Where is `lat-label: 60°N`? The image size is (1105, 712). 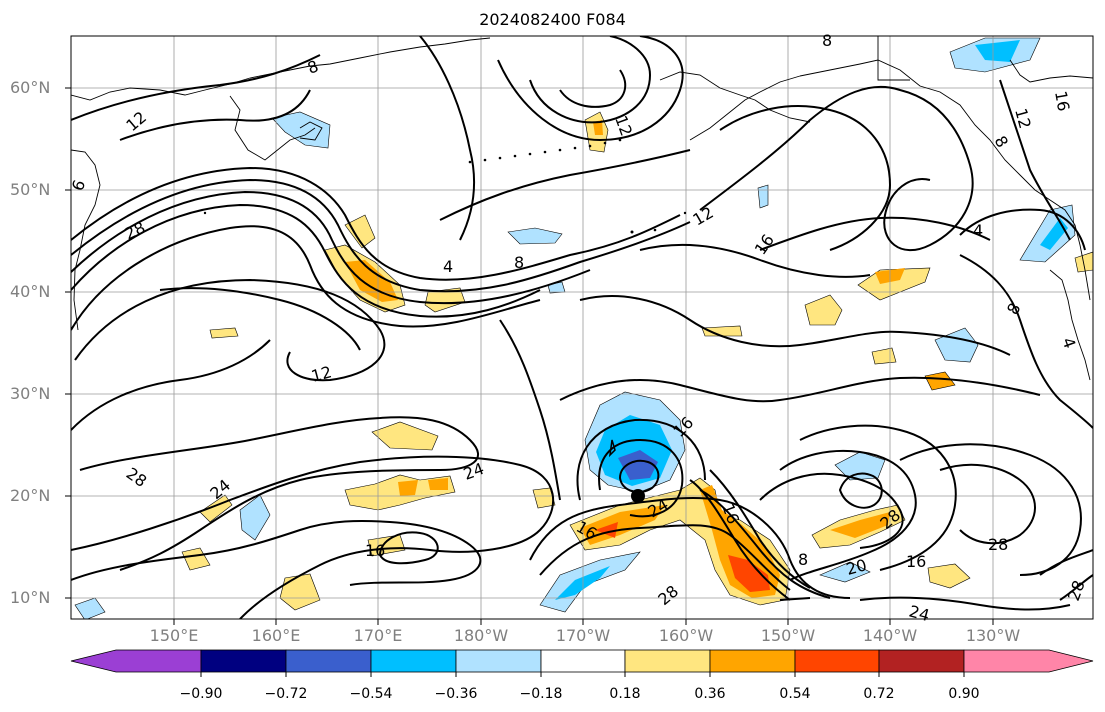
lat-label: 60°N is located at coordinates (30, 87).